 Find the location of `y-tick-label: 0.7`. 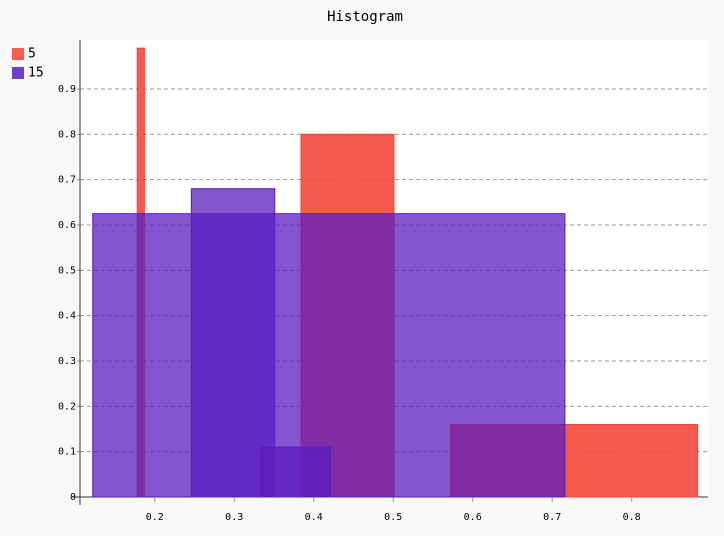

y-tick-label: 0.7 is located at coordinates (67, 180).